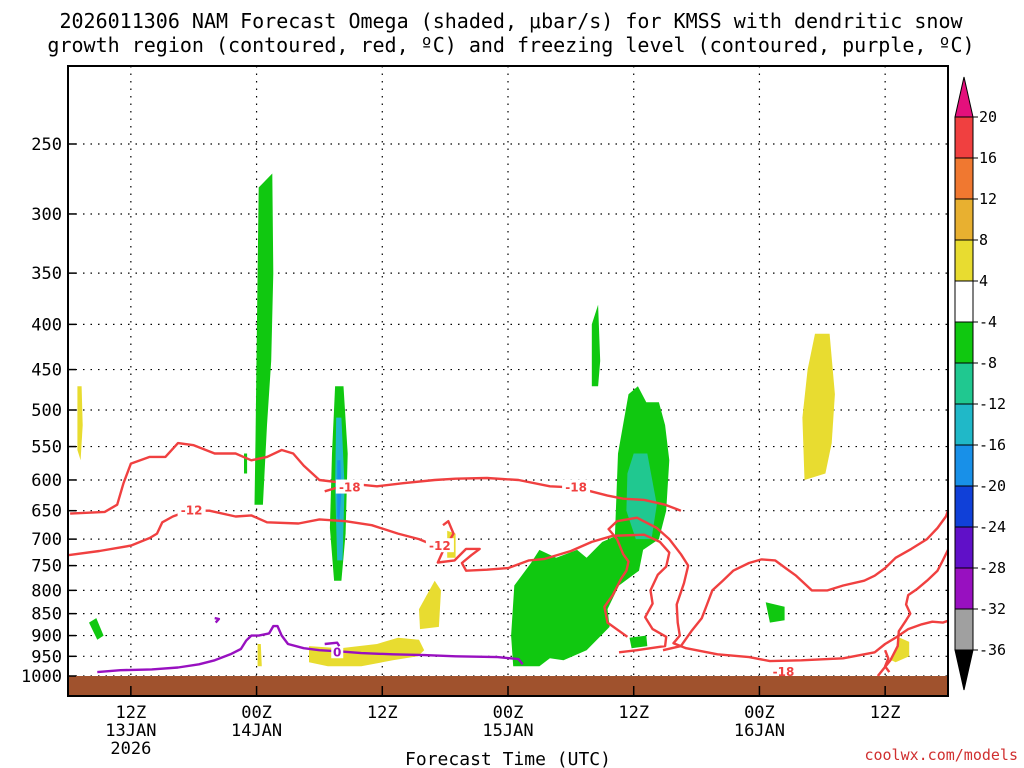 The image size is (1024, 768). I want to click on y-tick-label-700: 700, so click(46, 540).